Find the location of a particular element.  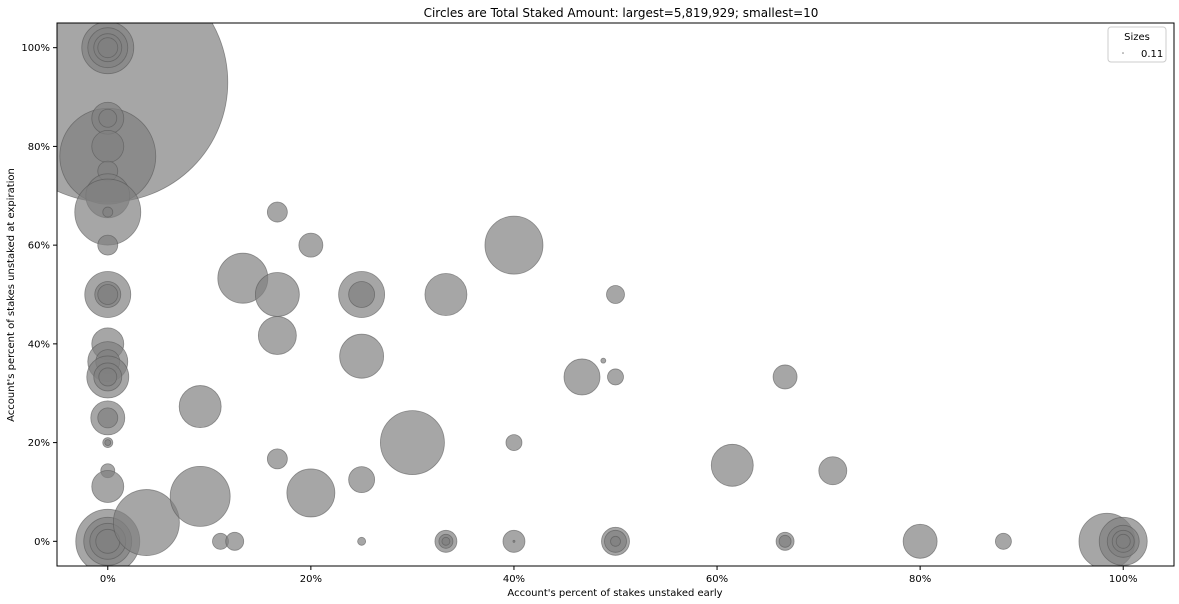

y-tick-label: 0% is located at coordinates (42, 542).